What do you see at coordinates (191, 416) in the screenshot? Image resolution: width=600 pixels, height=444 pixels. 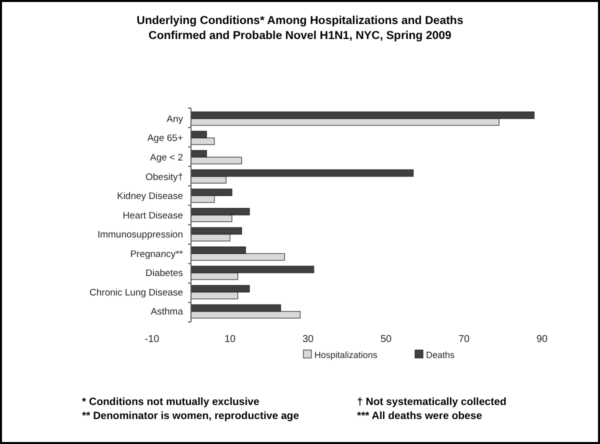 I see `text: ** Denominator is women, reproductive age` at bounding box center [191, 416].